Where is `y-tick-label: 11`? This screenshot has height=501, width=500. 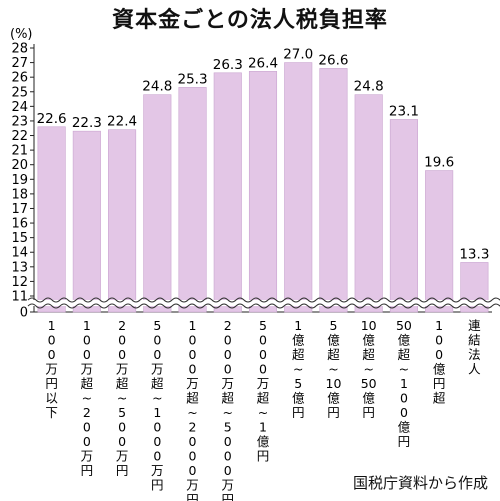 y-tick-label: 11 is located at coordinates (19, 297).